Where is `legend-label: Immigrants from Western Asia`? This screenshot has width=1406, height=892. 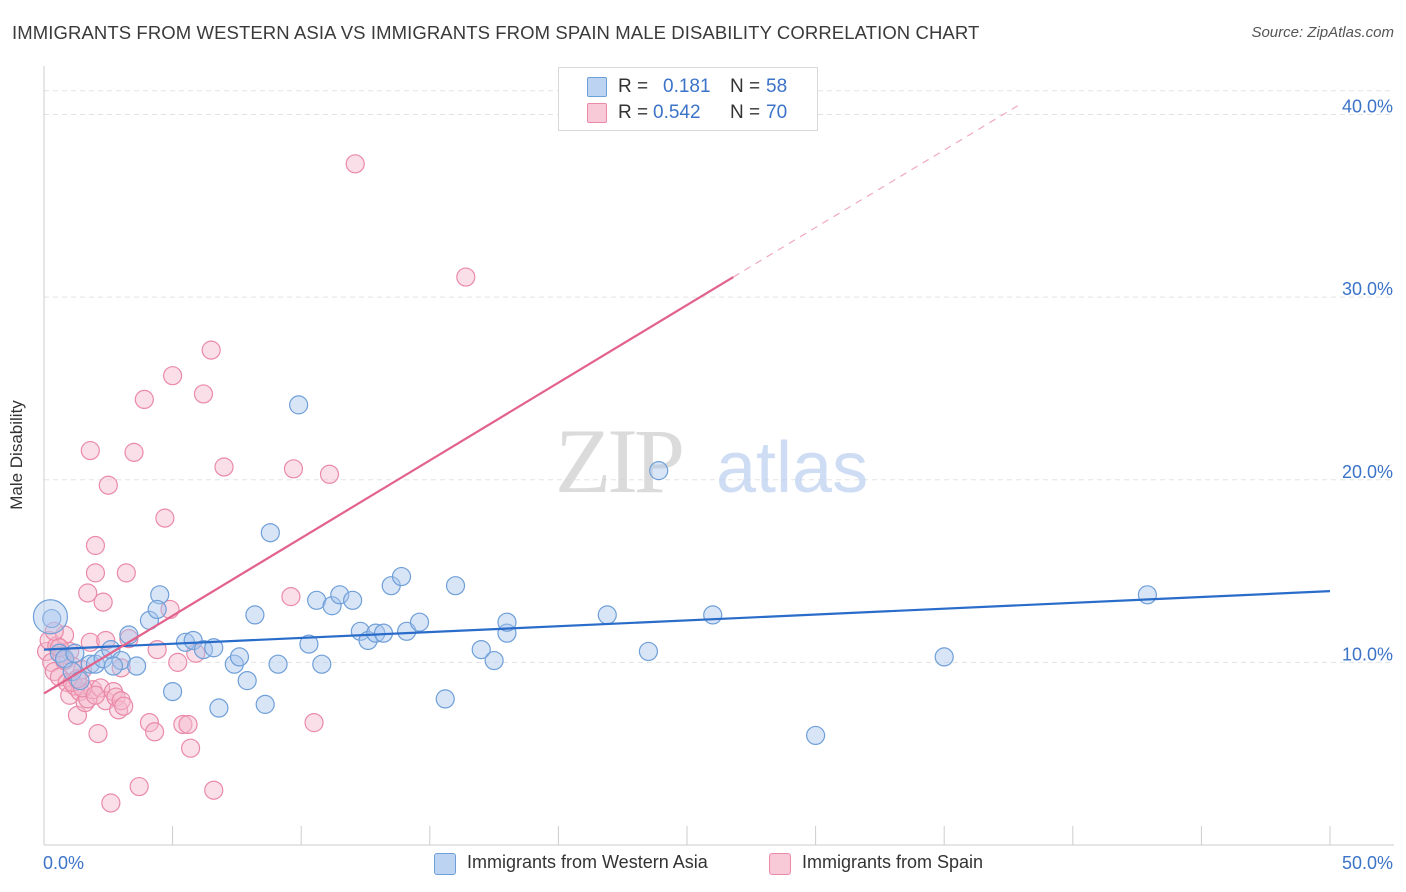 legend-label: Immigrants from Western Asia is located at coordinates (587, 862).